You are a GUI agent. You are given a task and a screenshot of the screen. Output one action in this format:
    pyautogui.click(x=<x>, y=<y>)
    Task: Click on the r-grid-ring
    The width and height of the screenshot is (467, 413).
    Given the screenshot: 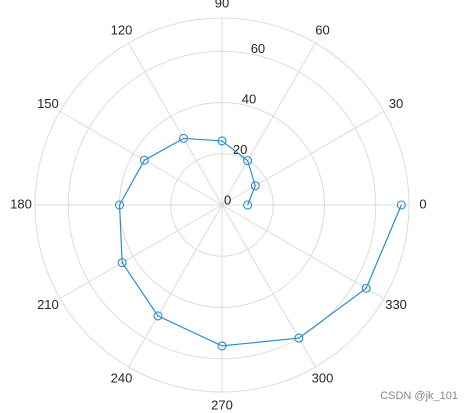 What is the action you would take?
    pyautogui.click(x=222, y=205)
    